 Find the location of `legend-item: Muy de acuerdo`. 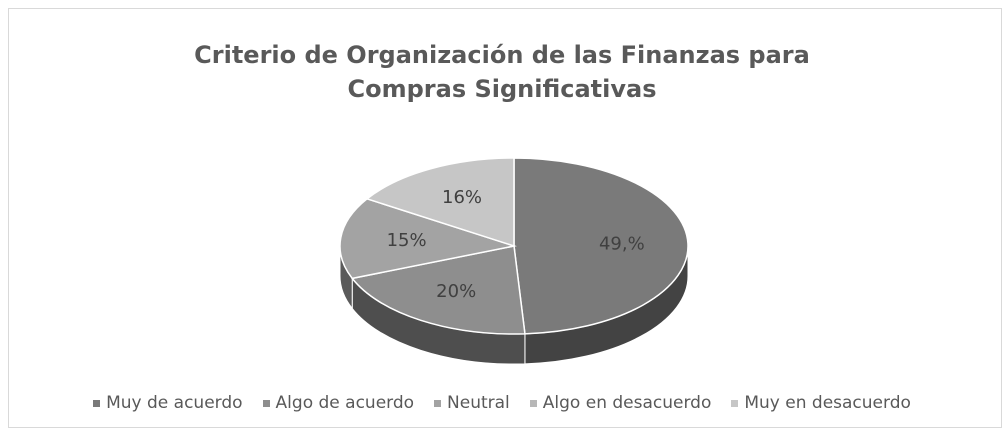

legend-item: Muy de acuerdo is located at coordinates (168, 403).